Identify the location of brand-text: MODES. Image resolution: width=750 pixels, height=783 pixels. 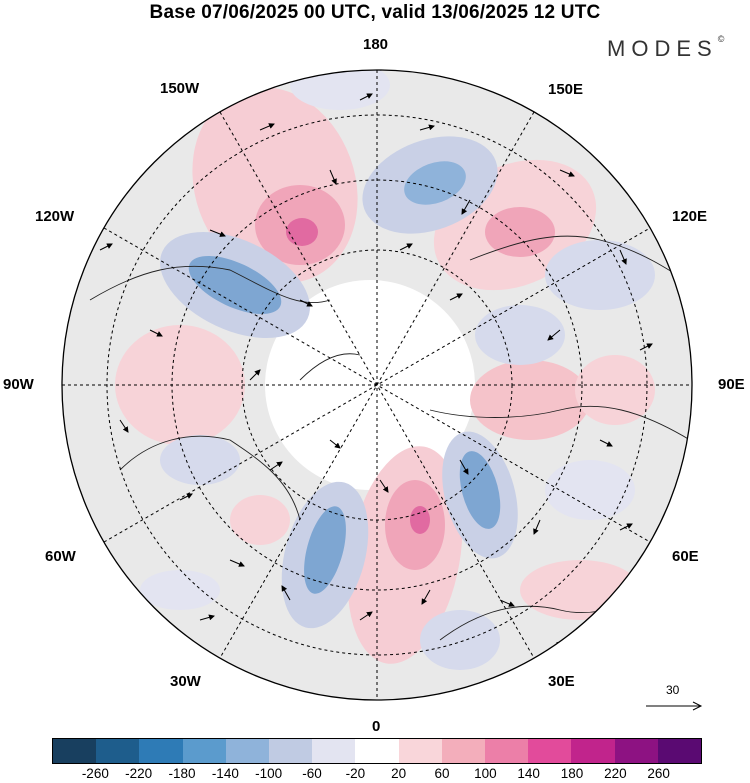
(662, 48).